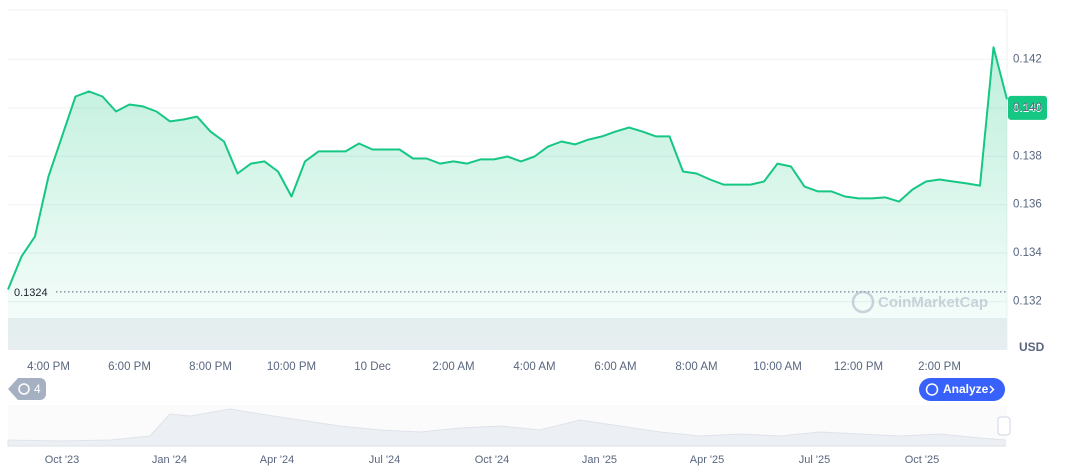 This screenshot has width=1072, height=475. I want to click on analyze-button: Analyze, so click(962, 389).